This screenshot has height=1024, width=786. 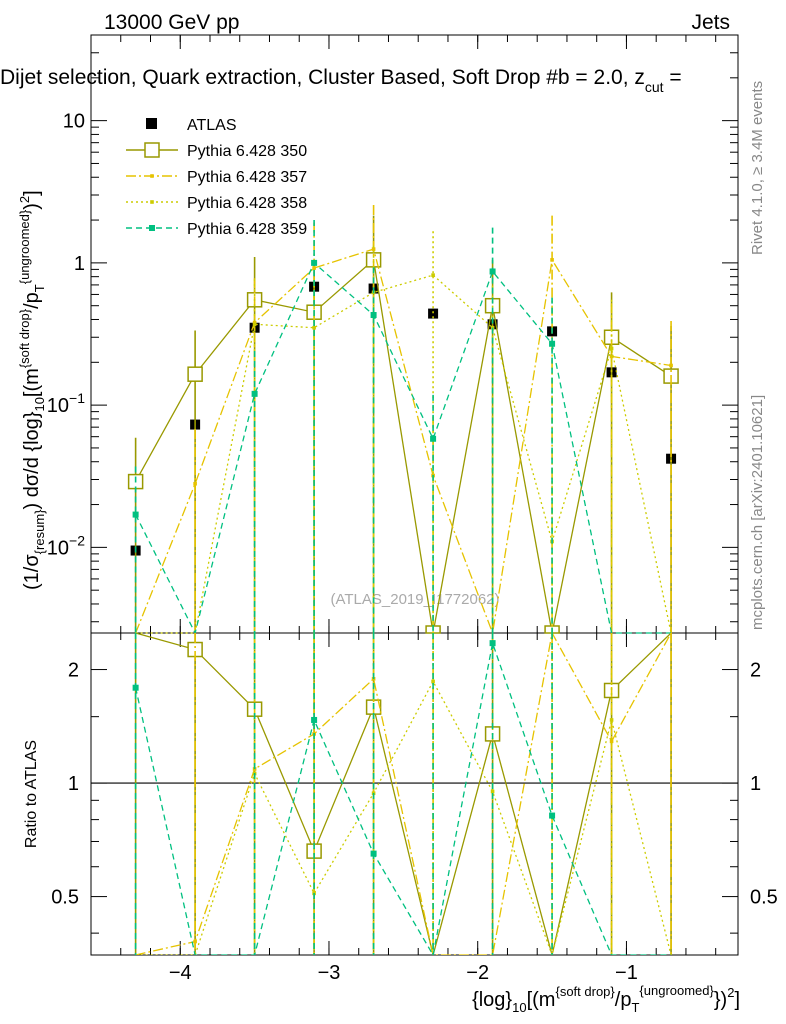 What do you see at coordinates (180, 973) in the screenshot?
I see `x-tick-label: −4` at bounding box center [180, 973].